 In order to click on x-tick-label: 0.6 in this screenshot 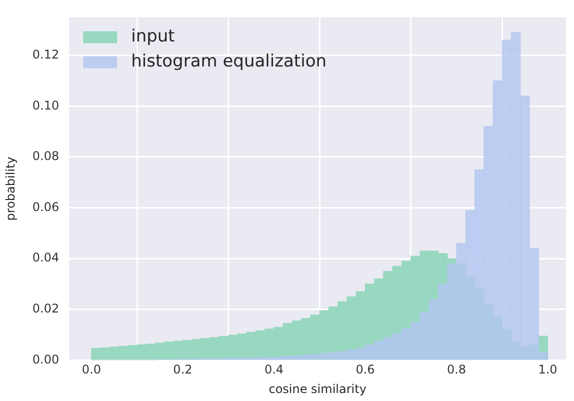, I will do `click(365, 369)`.